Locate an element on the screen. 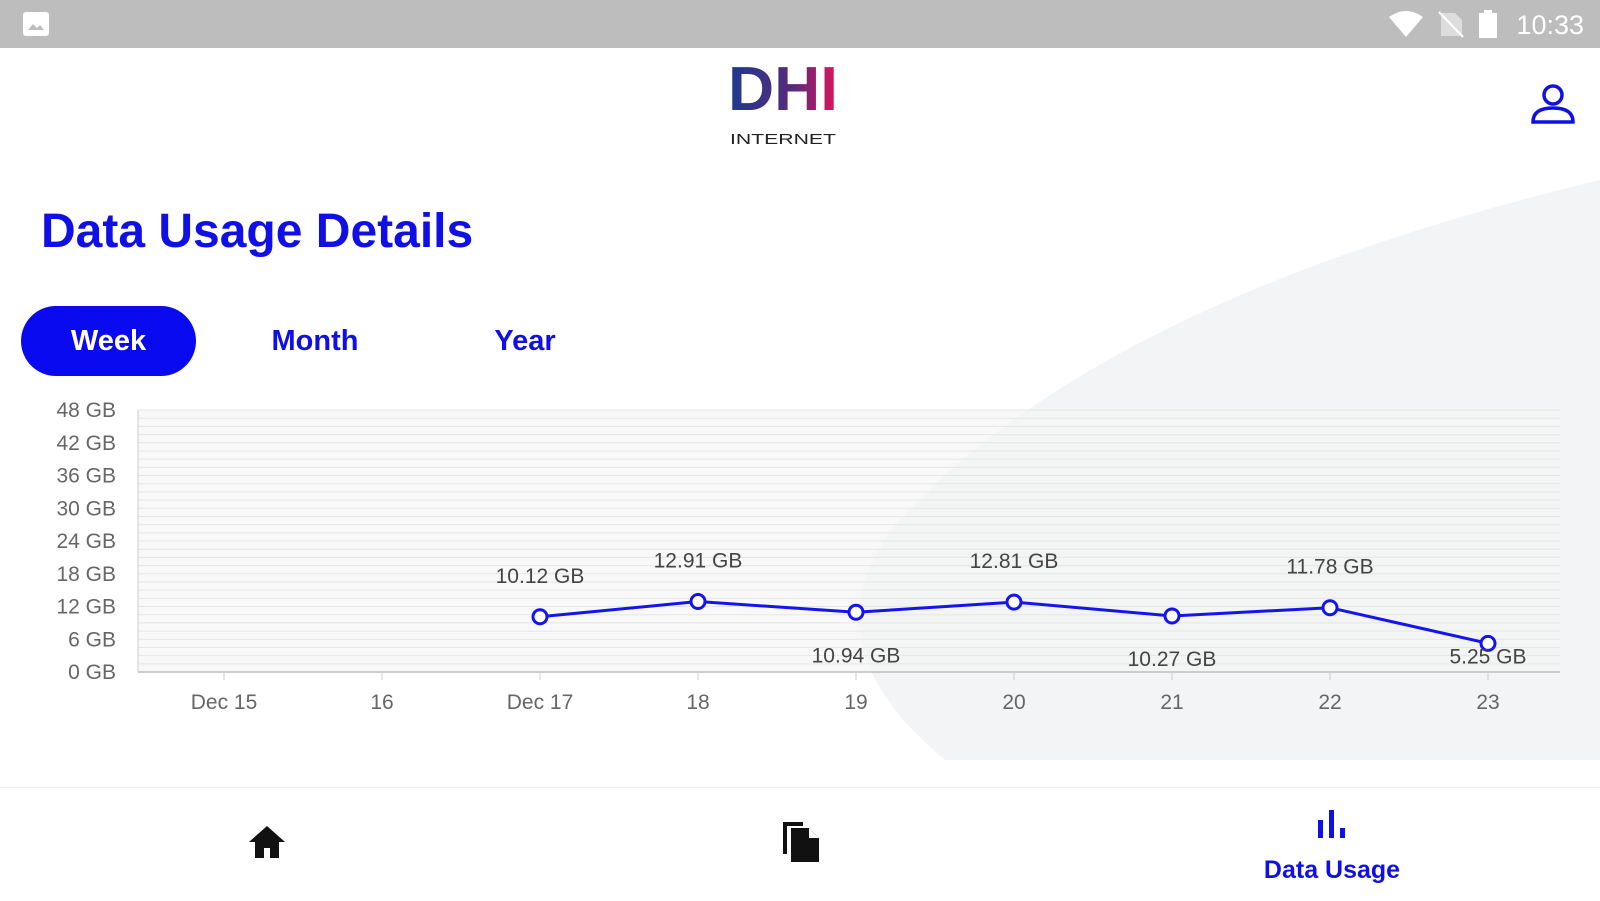 This screenshot has height=901, width=1600. tab-month: Month is located at coordinates (315, 341).